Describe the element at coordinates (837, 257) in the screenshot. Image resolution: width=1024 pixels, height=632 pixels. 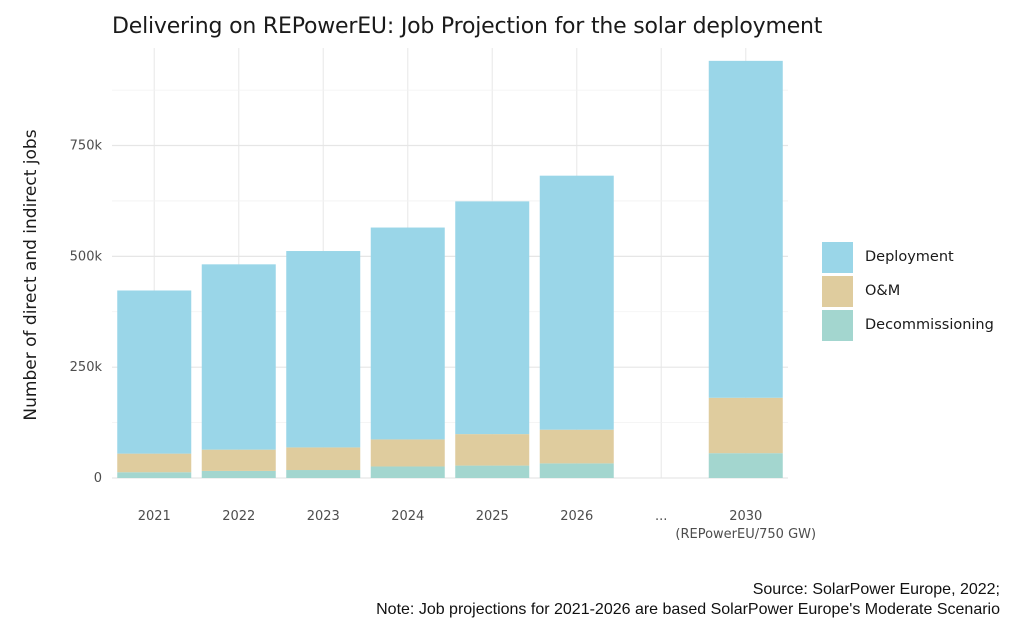
I see `legend-swatch-deployment` at that location.